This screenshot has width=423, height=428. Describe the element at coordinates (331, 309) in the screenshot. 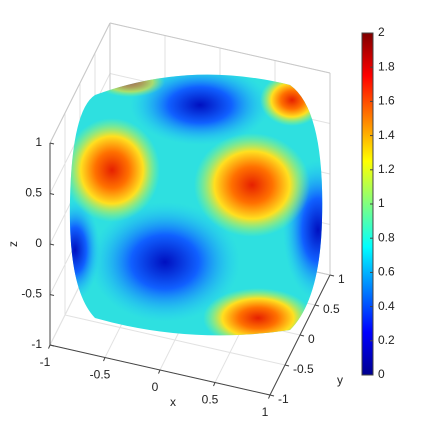

I see `y-tick-label: 0.5` at that location.